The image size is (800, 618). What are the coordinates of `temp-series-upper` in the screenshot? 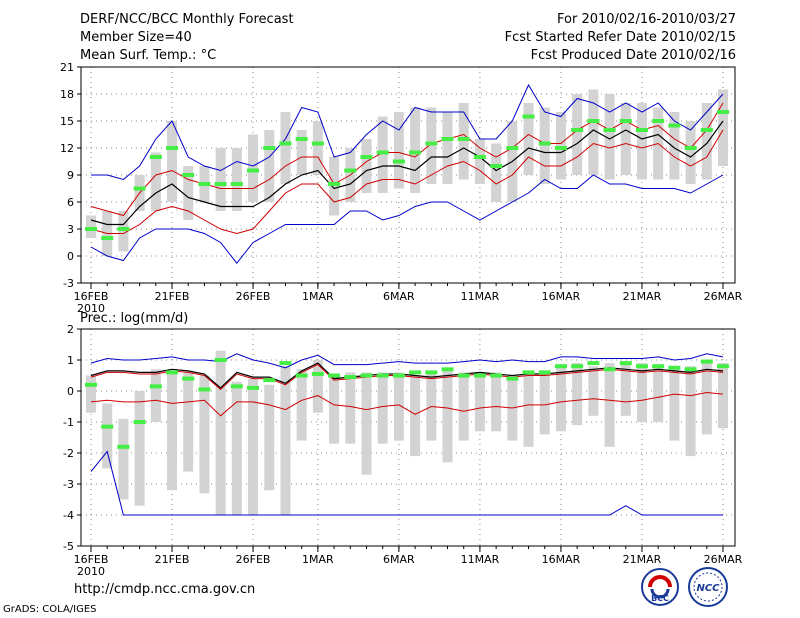 It's located at (407, 132).